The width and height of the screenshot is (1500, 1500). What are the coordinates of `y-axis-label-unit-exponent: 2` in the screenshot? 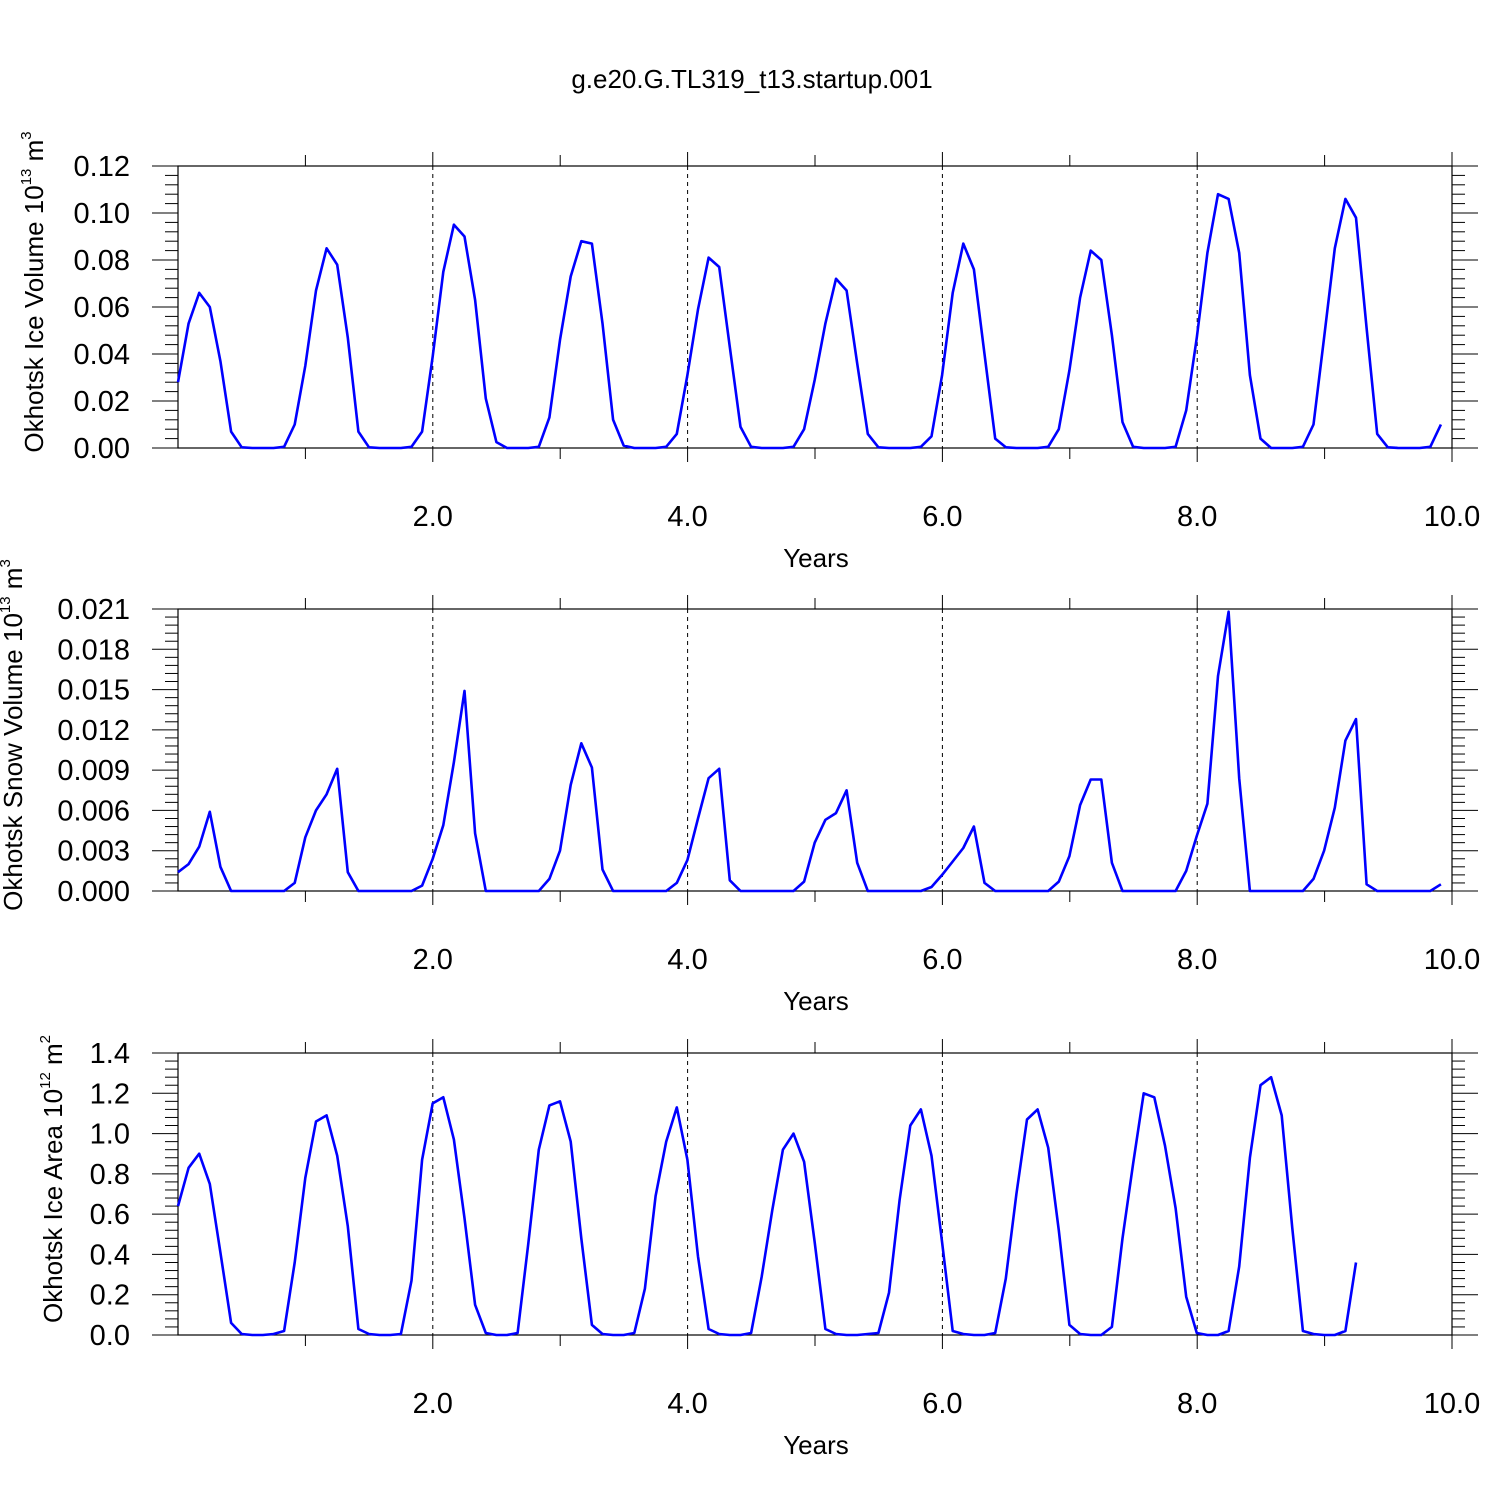 It's located at (45, 1039).